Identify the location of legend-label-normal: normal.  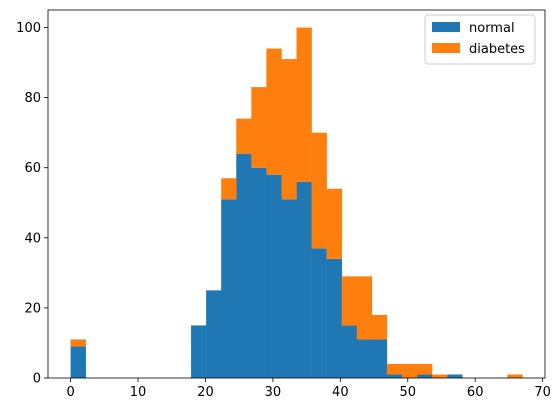
(492, 28).